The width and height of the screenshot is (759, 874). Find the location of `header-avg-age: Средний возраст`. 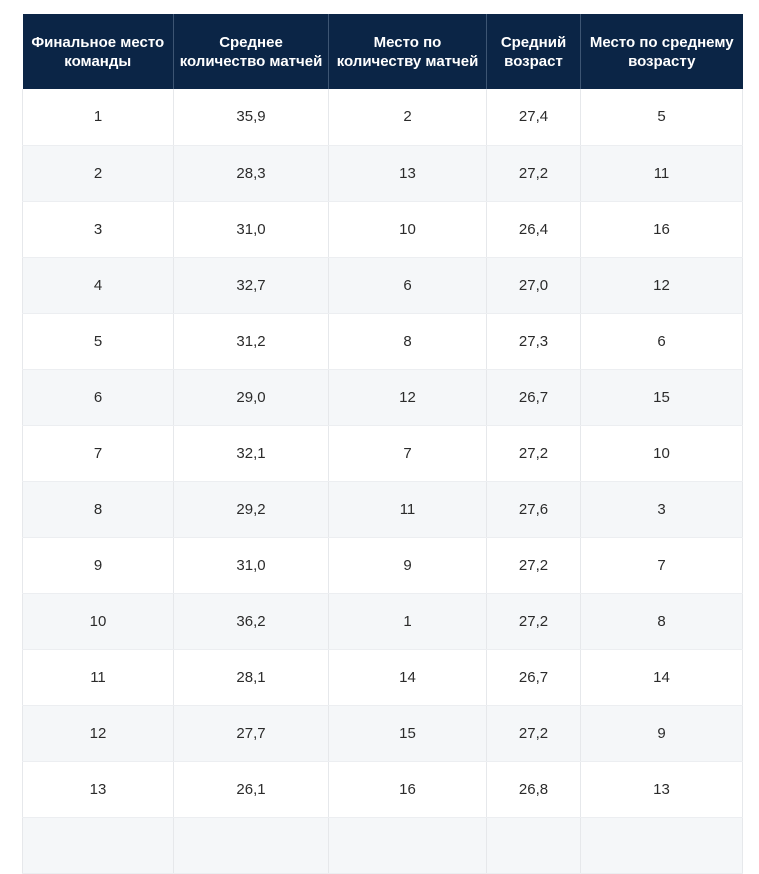

header-avg-age: Средний возраст is located at coordinates (533, 51).